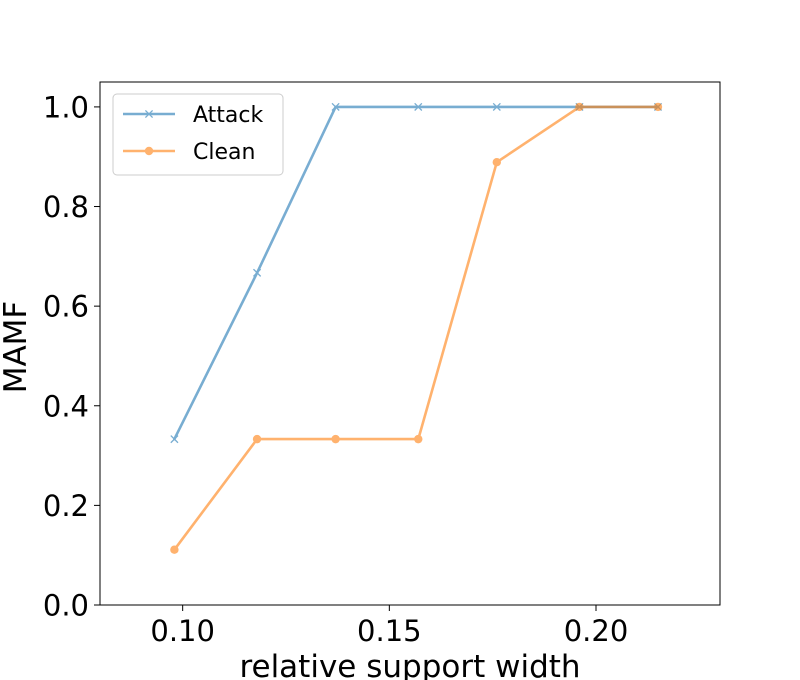 The height and width of the screenshot is (680, 800). What do you see at coordinates (17, 347) in the screenshot?
I see `y-axis-label: MAMF` at bounding box center [17, 347].